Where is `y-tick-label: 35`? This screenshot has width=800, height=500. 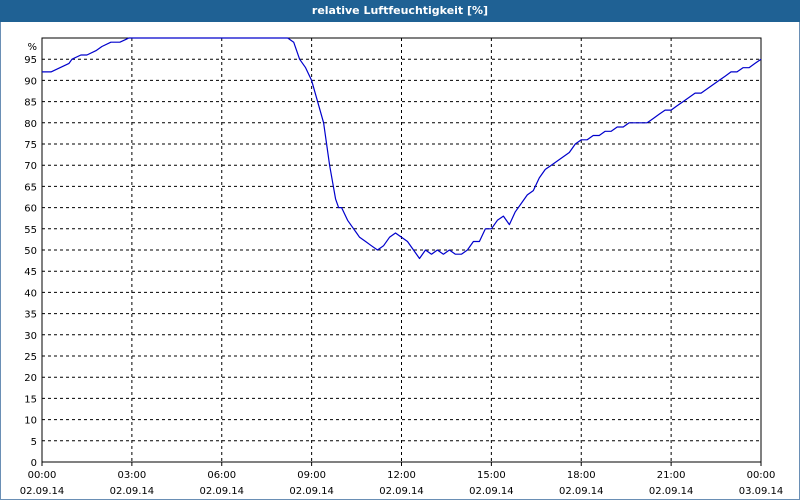 y-tick-label: 35 is located at coordinates (30, 315).